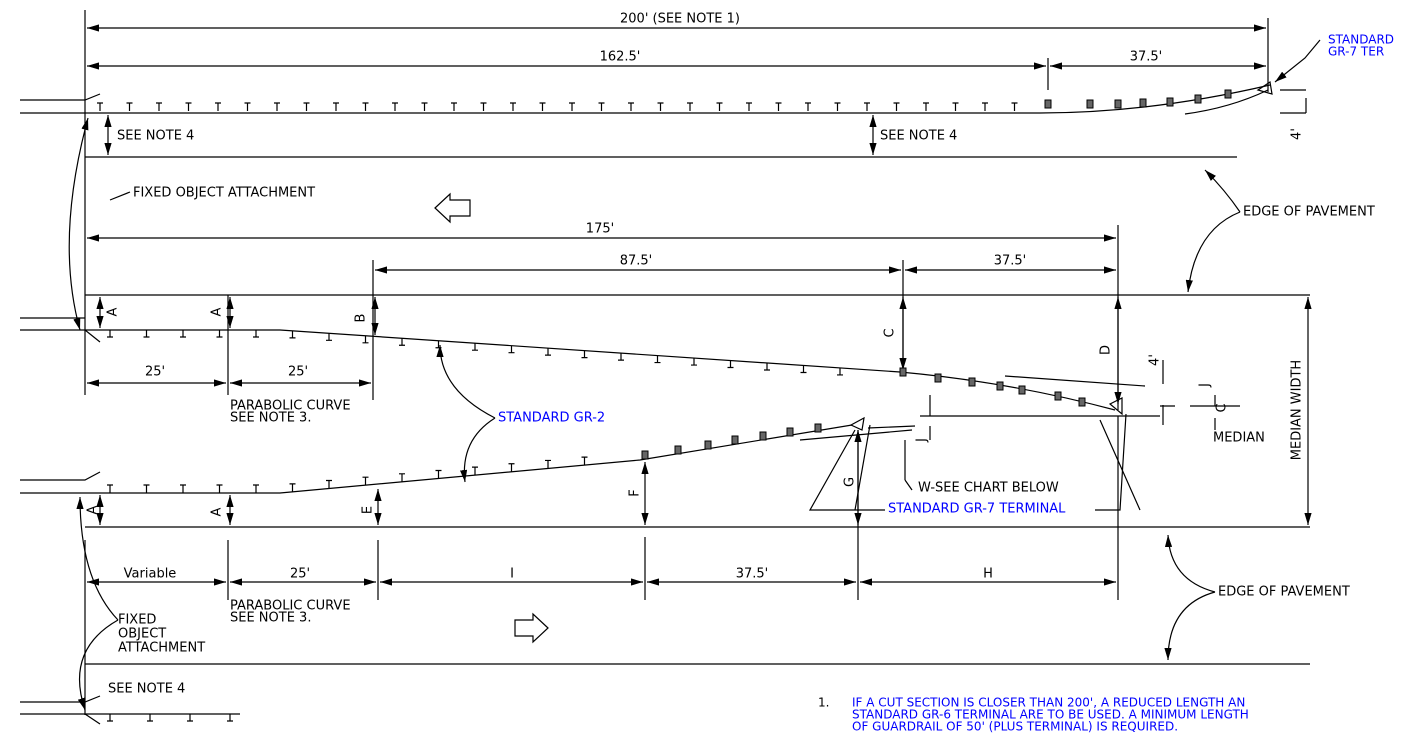 The height and width of the screenshot is (735, 1406). I want to click on label: OBJECT, so click(142, 634).